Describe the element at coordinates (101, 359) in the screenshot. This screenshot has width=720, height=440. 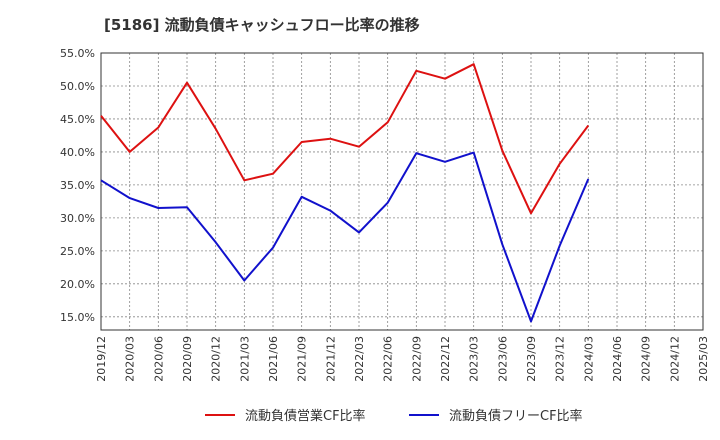
I see `x-tick-label: 2019/12` at that location.